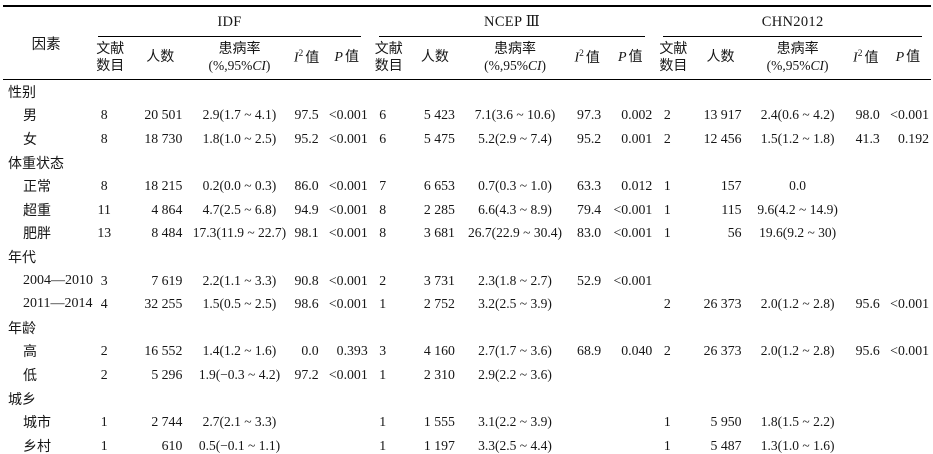 The width and height of the screenshot is (933, 454). Describe the element at coordinates (589, 186) in the screenshot. I see `cell-i2: 63.3` at that location.